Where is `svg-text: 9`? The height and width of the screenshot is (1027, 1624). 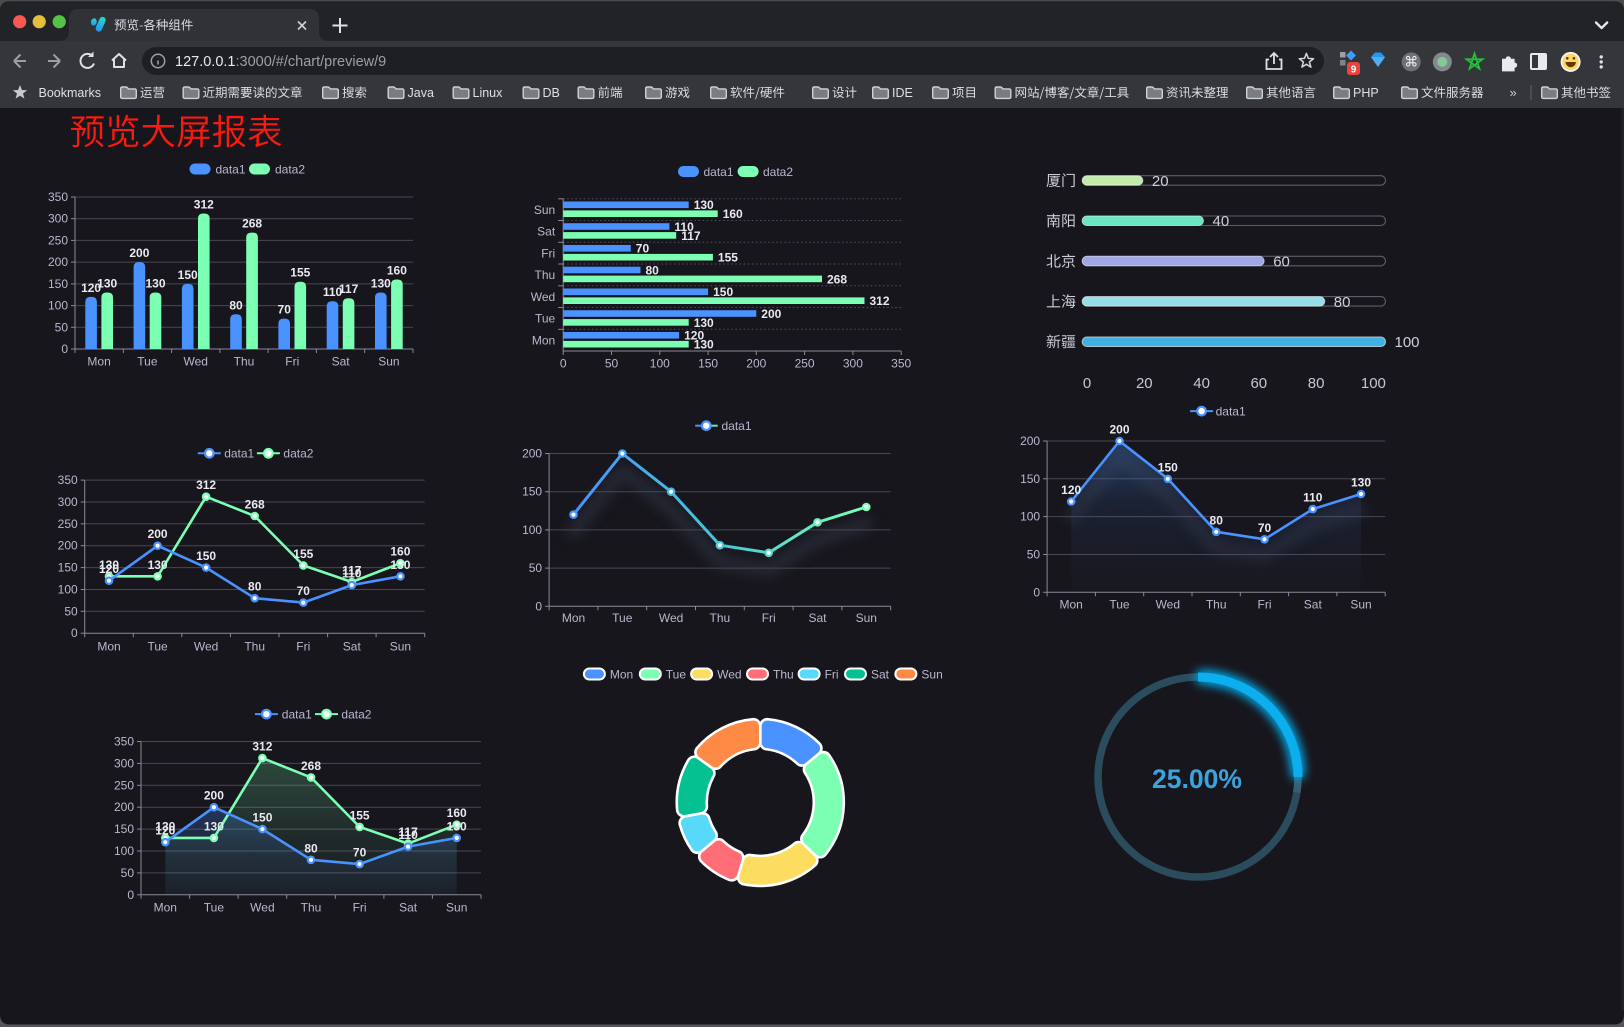 svg-text: 9 is located at coordinates (1354, 70).